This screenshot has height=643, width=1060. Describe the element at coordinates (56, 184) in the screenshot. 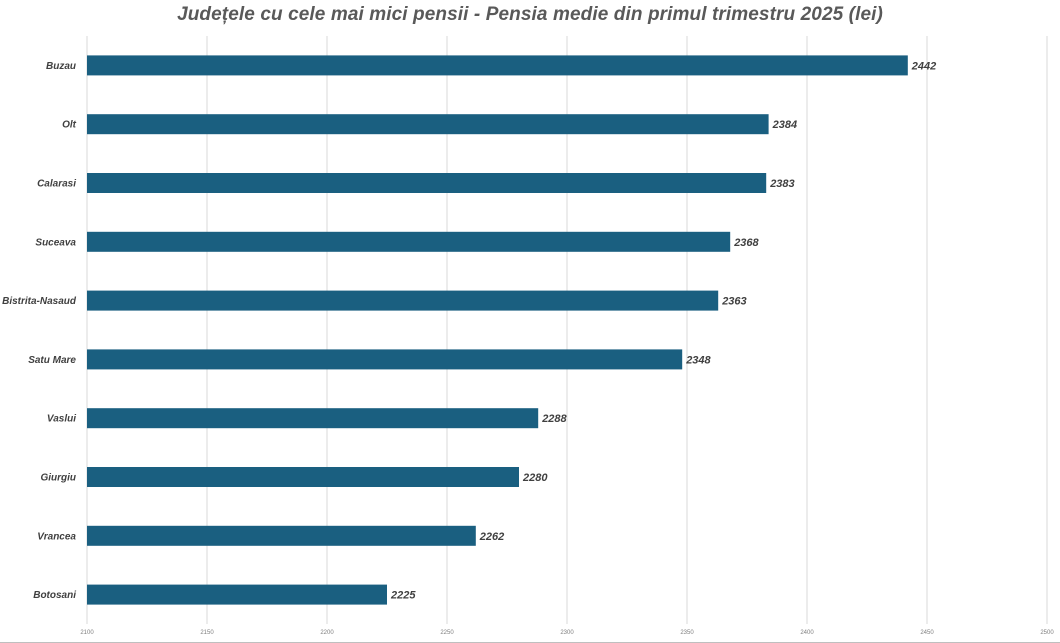

I see `category-label: Calarasi` at that location.